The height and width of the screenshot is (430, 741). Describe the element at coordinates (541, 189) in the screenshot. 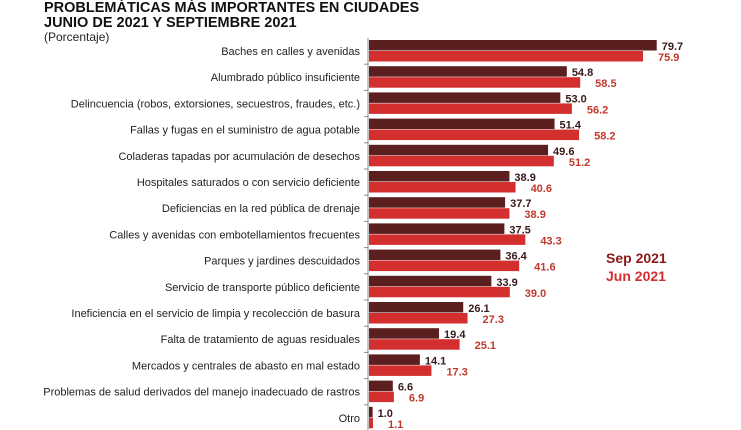

I see `data-label: 40.6` at that location.